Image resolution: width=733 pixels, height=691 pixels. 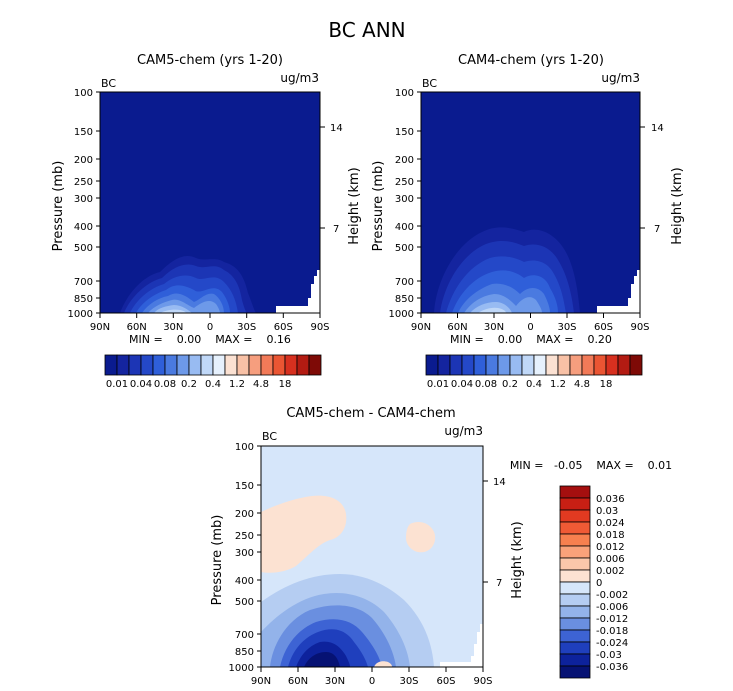 I want to click on corner-label-left: BC, so click(x=269, y=436).